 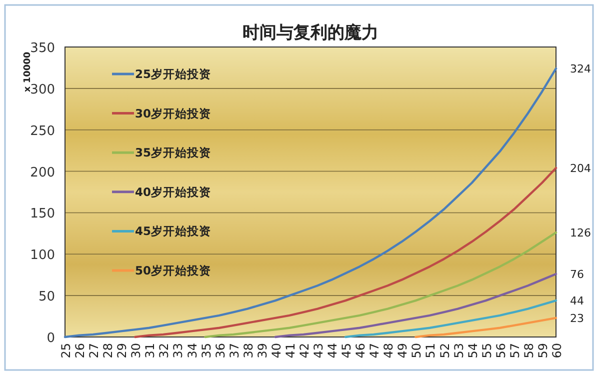 I want to click on y-tick-label: 150, so click(x=42, y=214).